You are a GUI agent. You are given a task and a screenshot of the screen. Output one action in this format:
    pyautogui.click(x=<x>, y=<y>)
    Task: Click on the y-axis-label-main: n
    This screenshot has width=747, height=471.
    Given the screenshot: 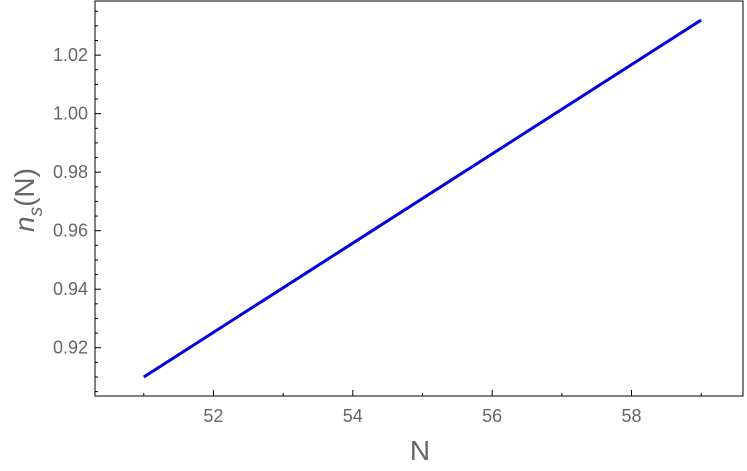 What is the action you would take?
    pyautogui.click(x=24, y=224)
    